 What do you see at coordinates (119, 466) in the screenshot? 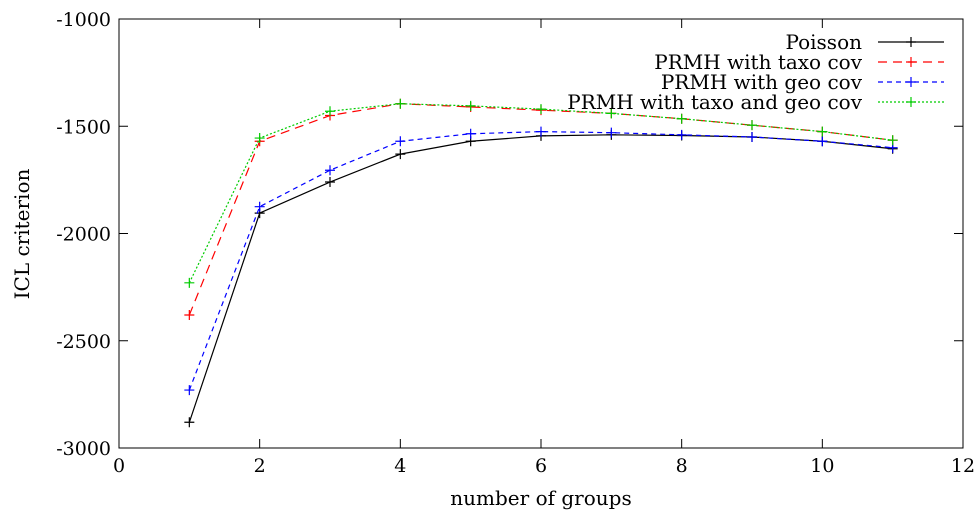
I see `x-tick-label: 0` at bounding box center [119, 466].